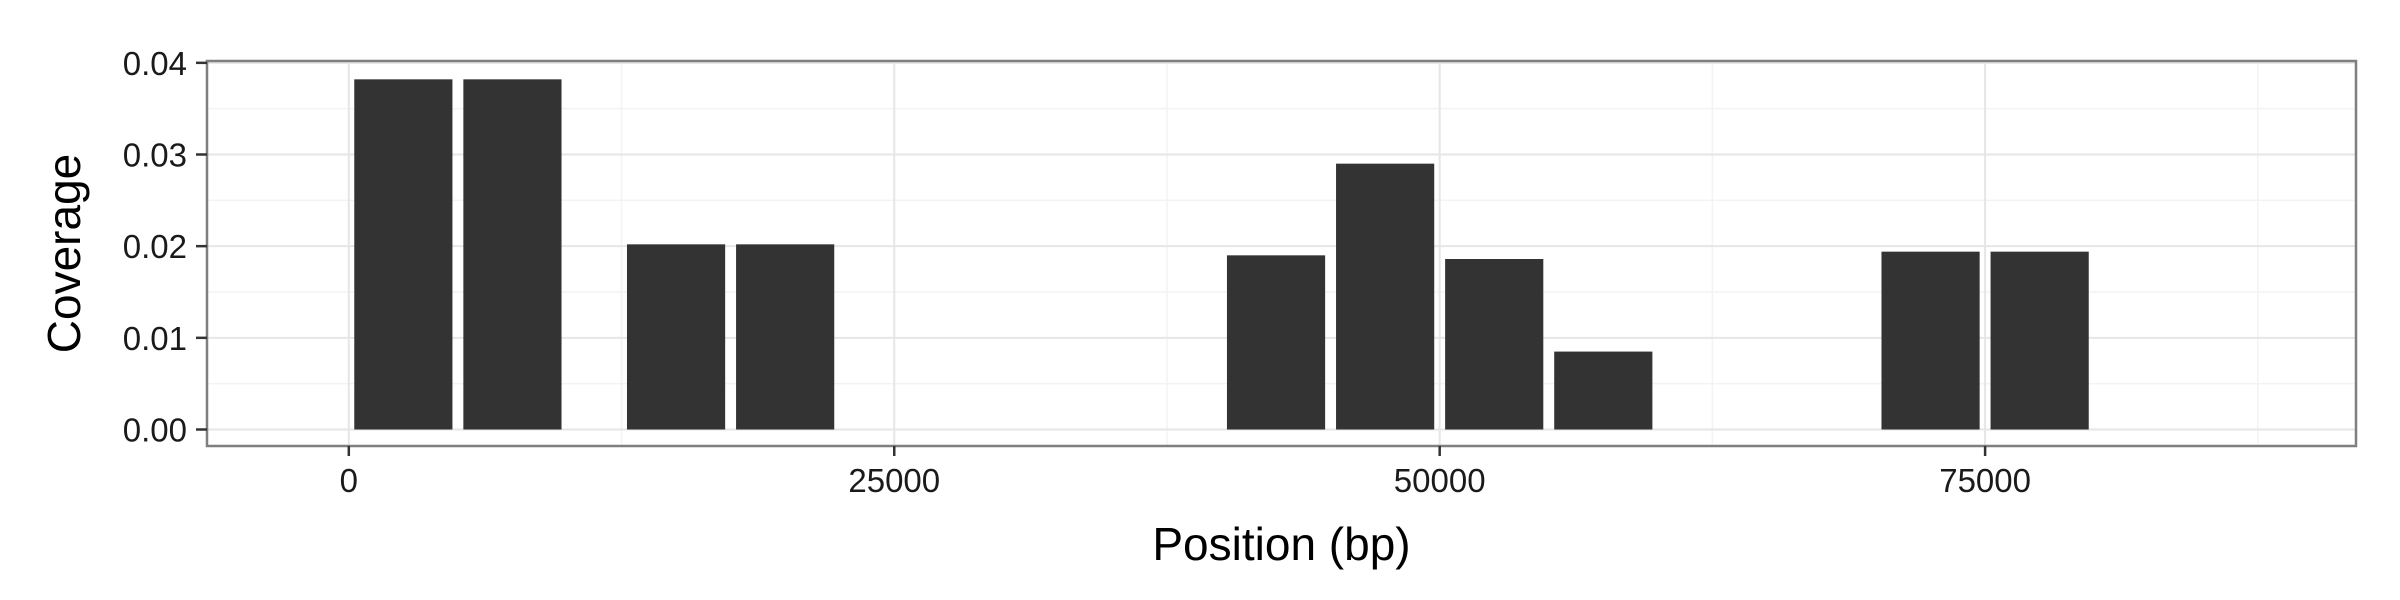  What do you see at coordinates (64, 253) in the screenshot?
I see `y-axis-title: Coverage` at bounding box center [64, 253].